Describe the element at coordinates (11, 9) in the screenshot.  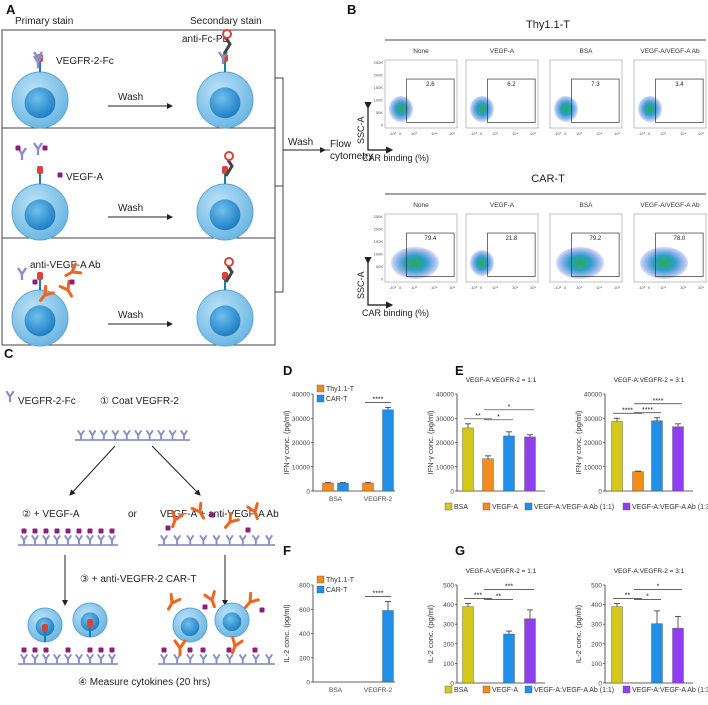
I see `panel-label-a: A` at that location.